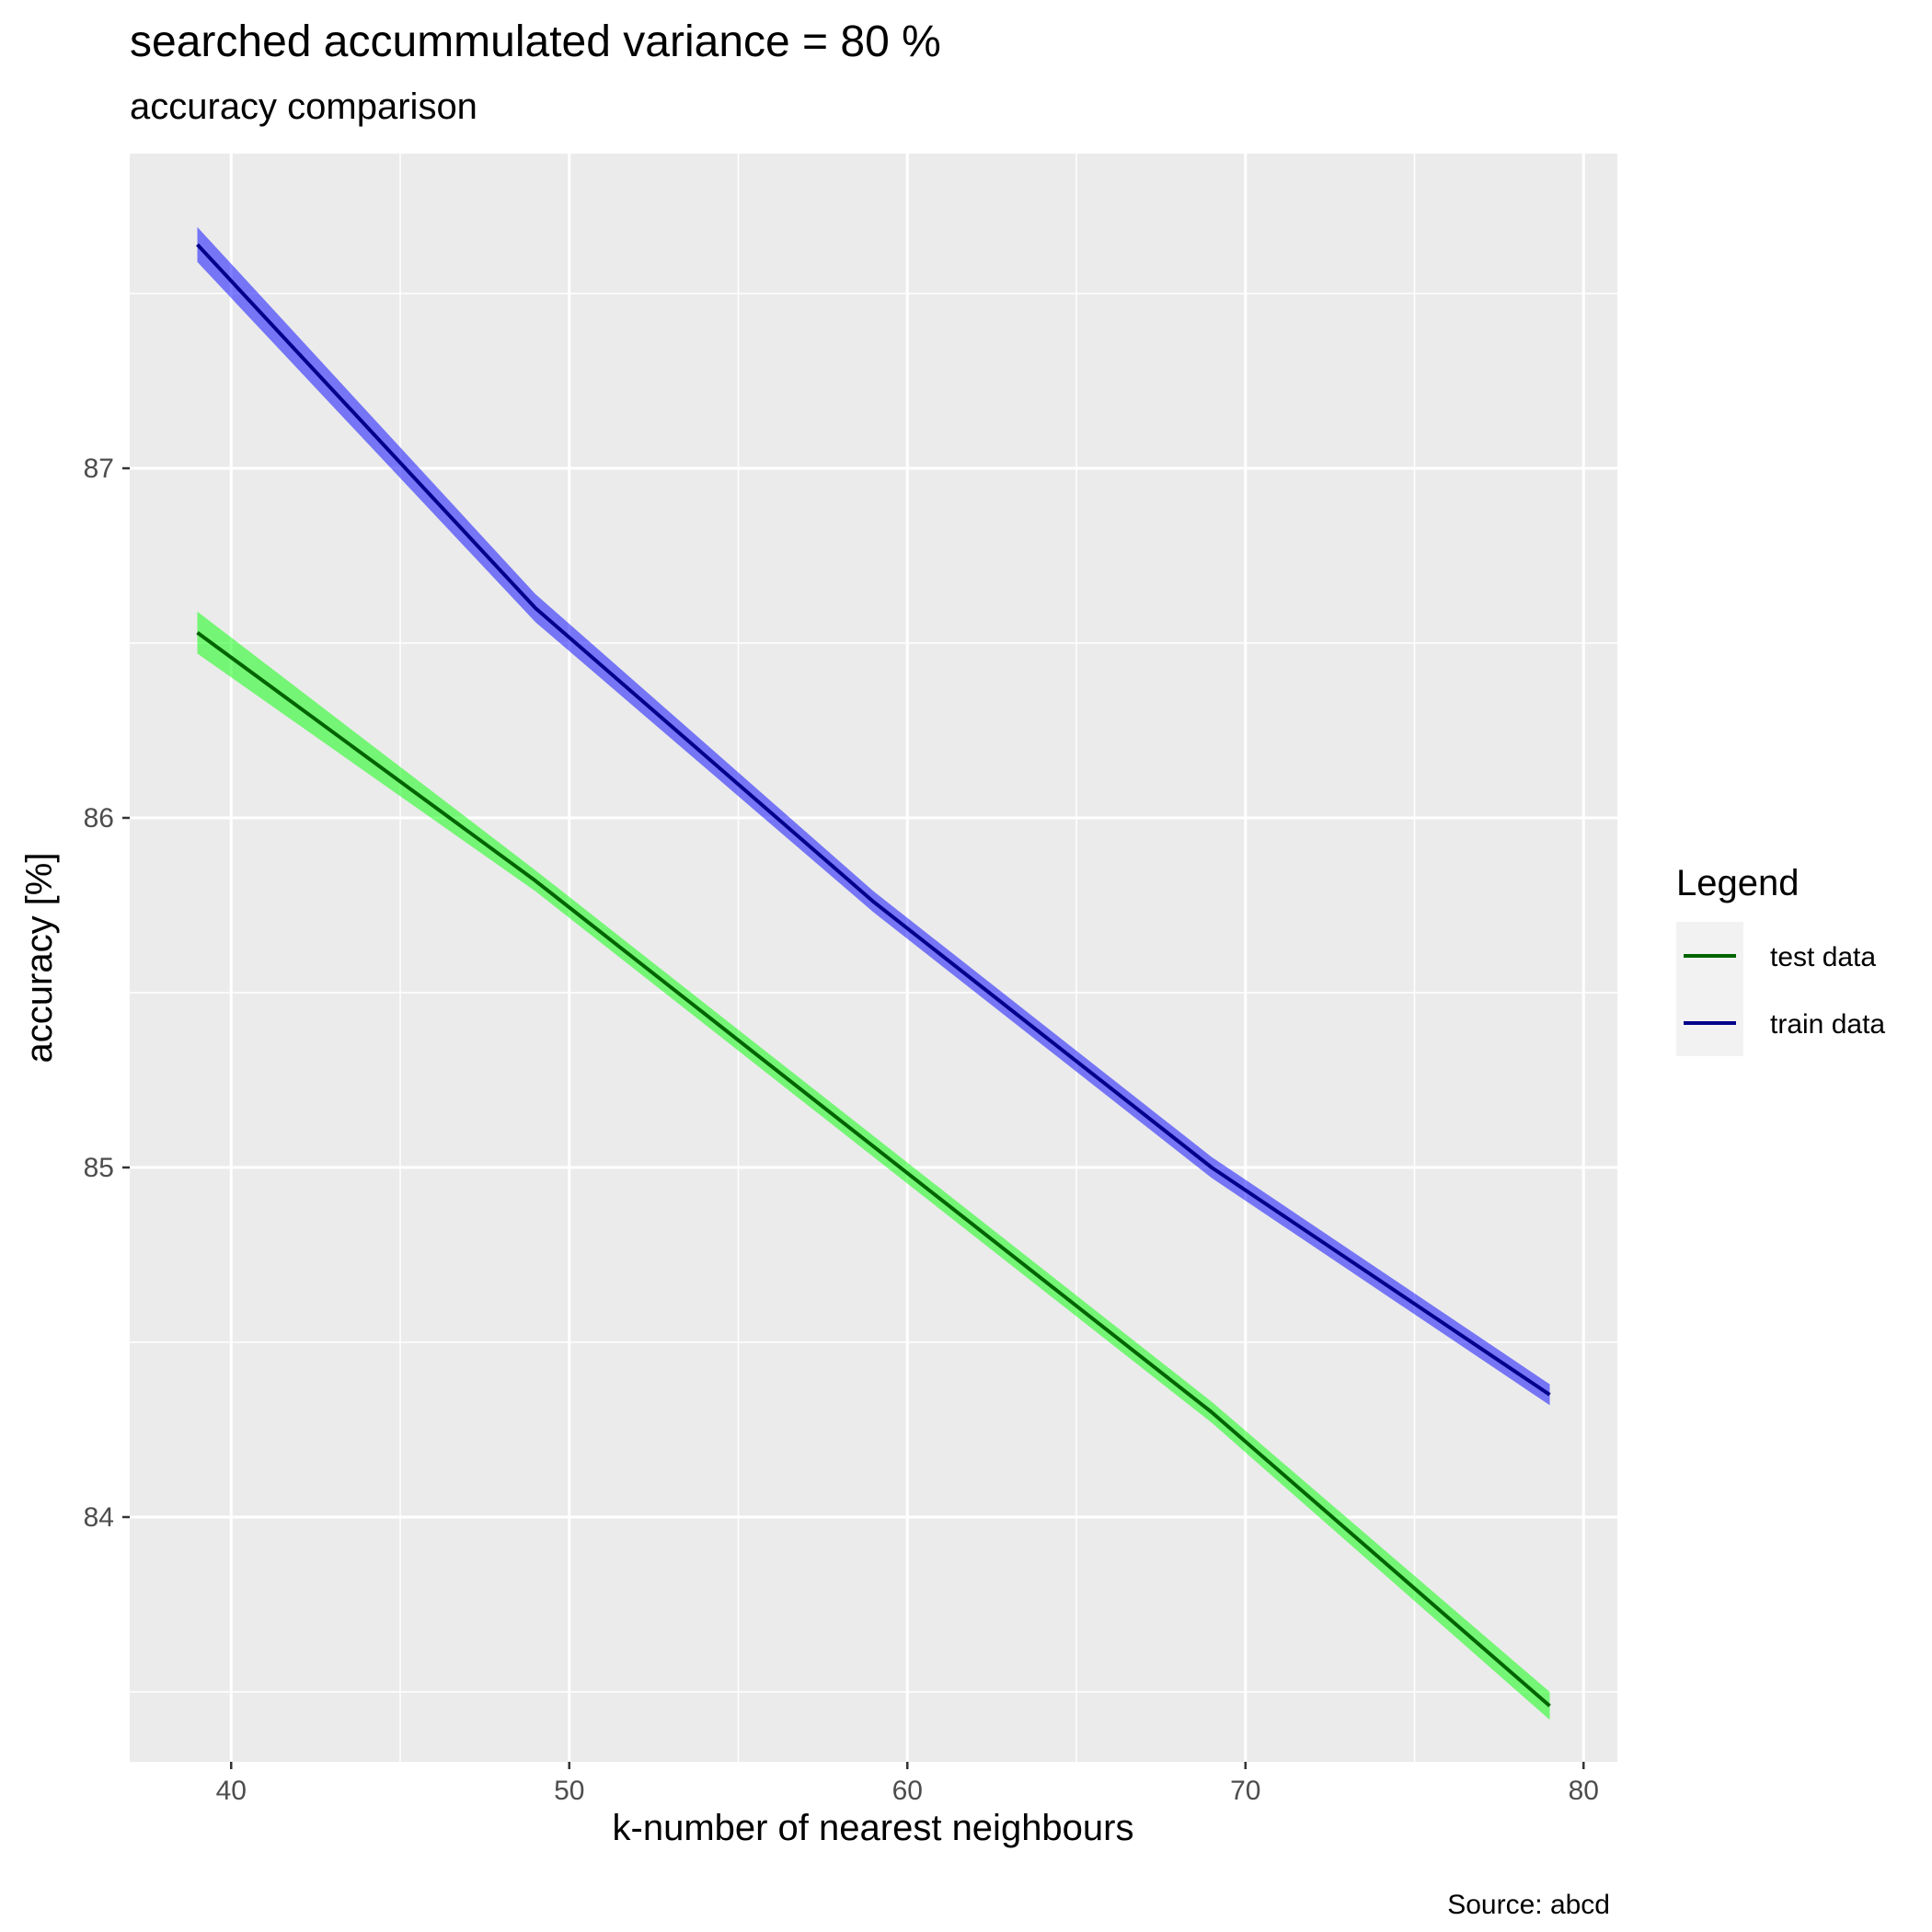  Describe the element at coordinates (99, 469) in the screenshot. I see `y-tick-label: 87` at that location.